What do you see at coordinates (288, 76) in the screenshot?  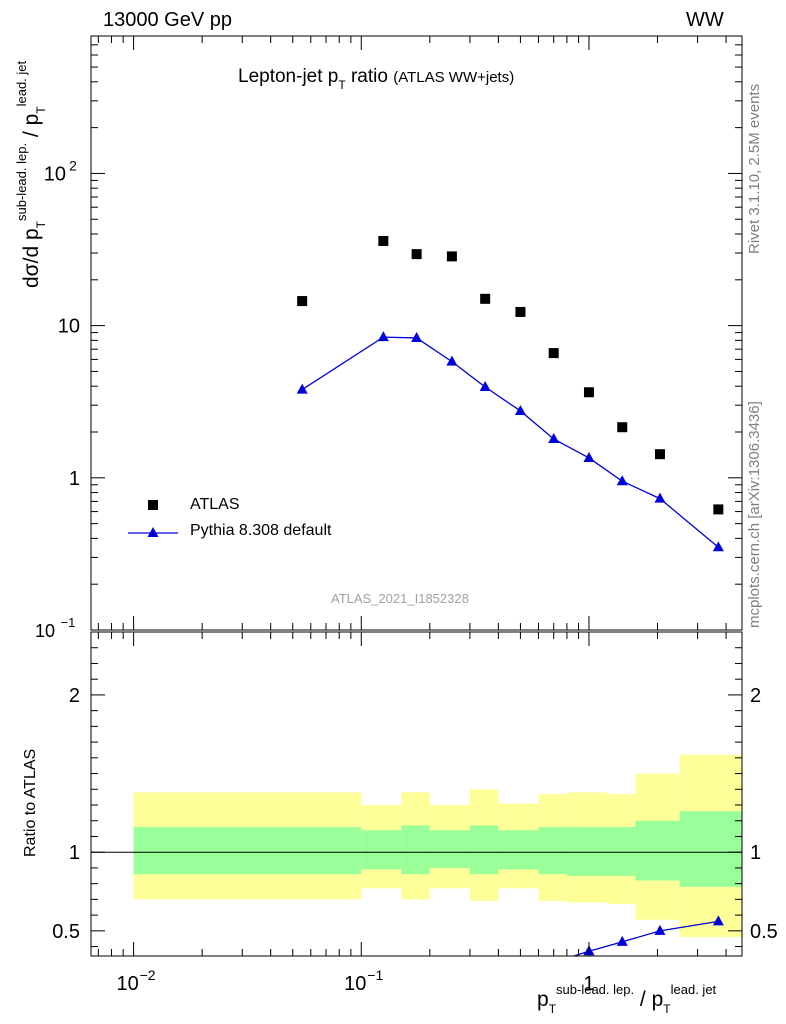 I see `title-main: Lepton-jet p` at bounding box center [288, 76].